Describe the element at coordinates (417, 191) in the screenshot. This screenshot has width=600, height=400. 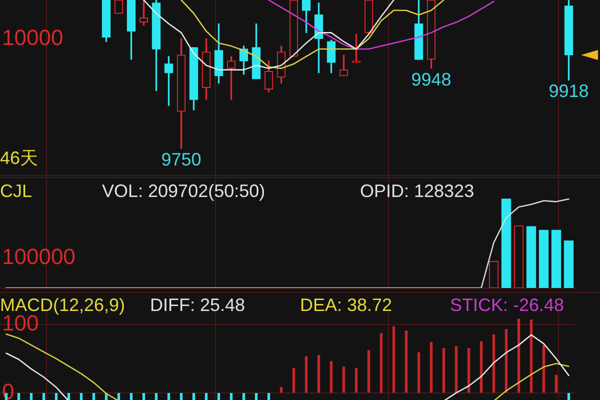
I see `annotation: OPID: 128323` at that location.